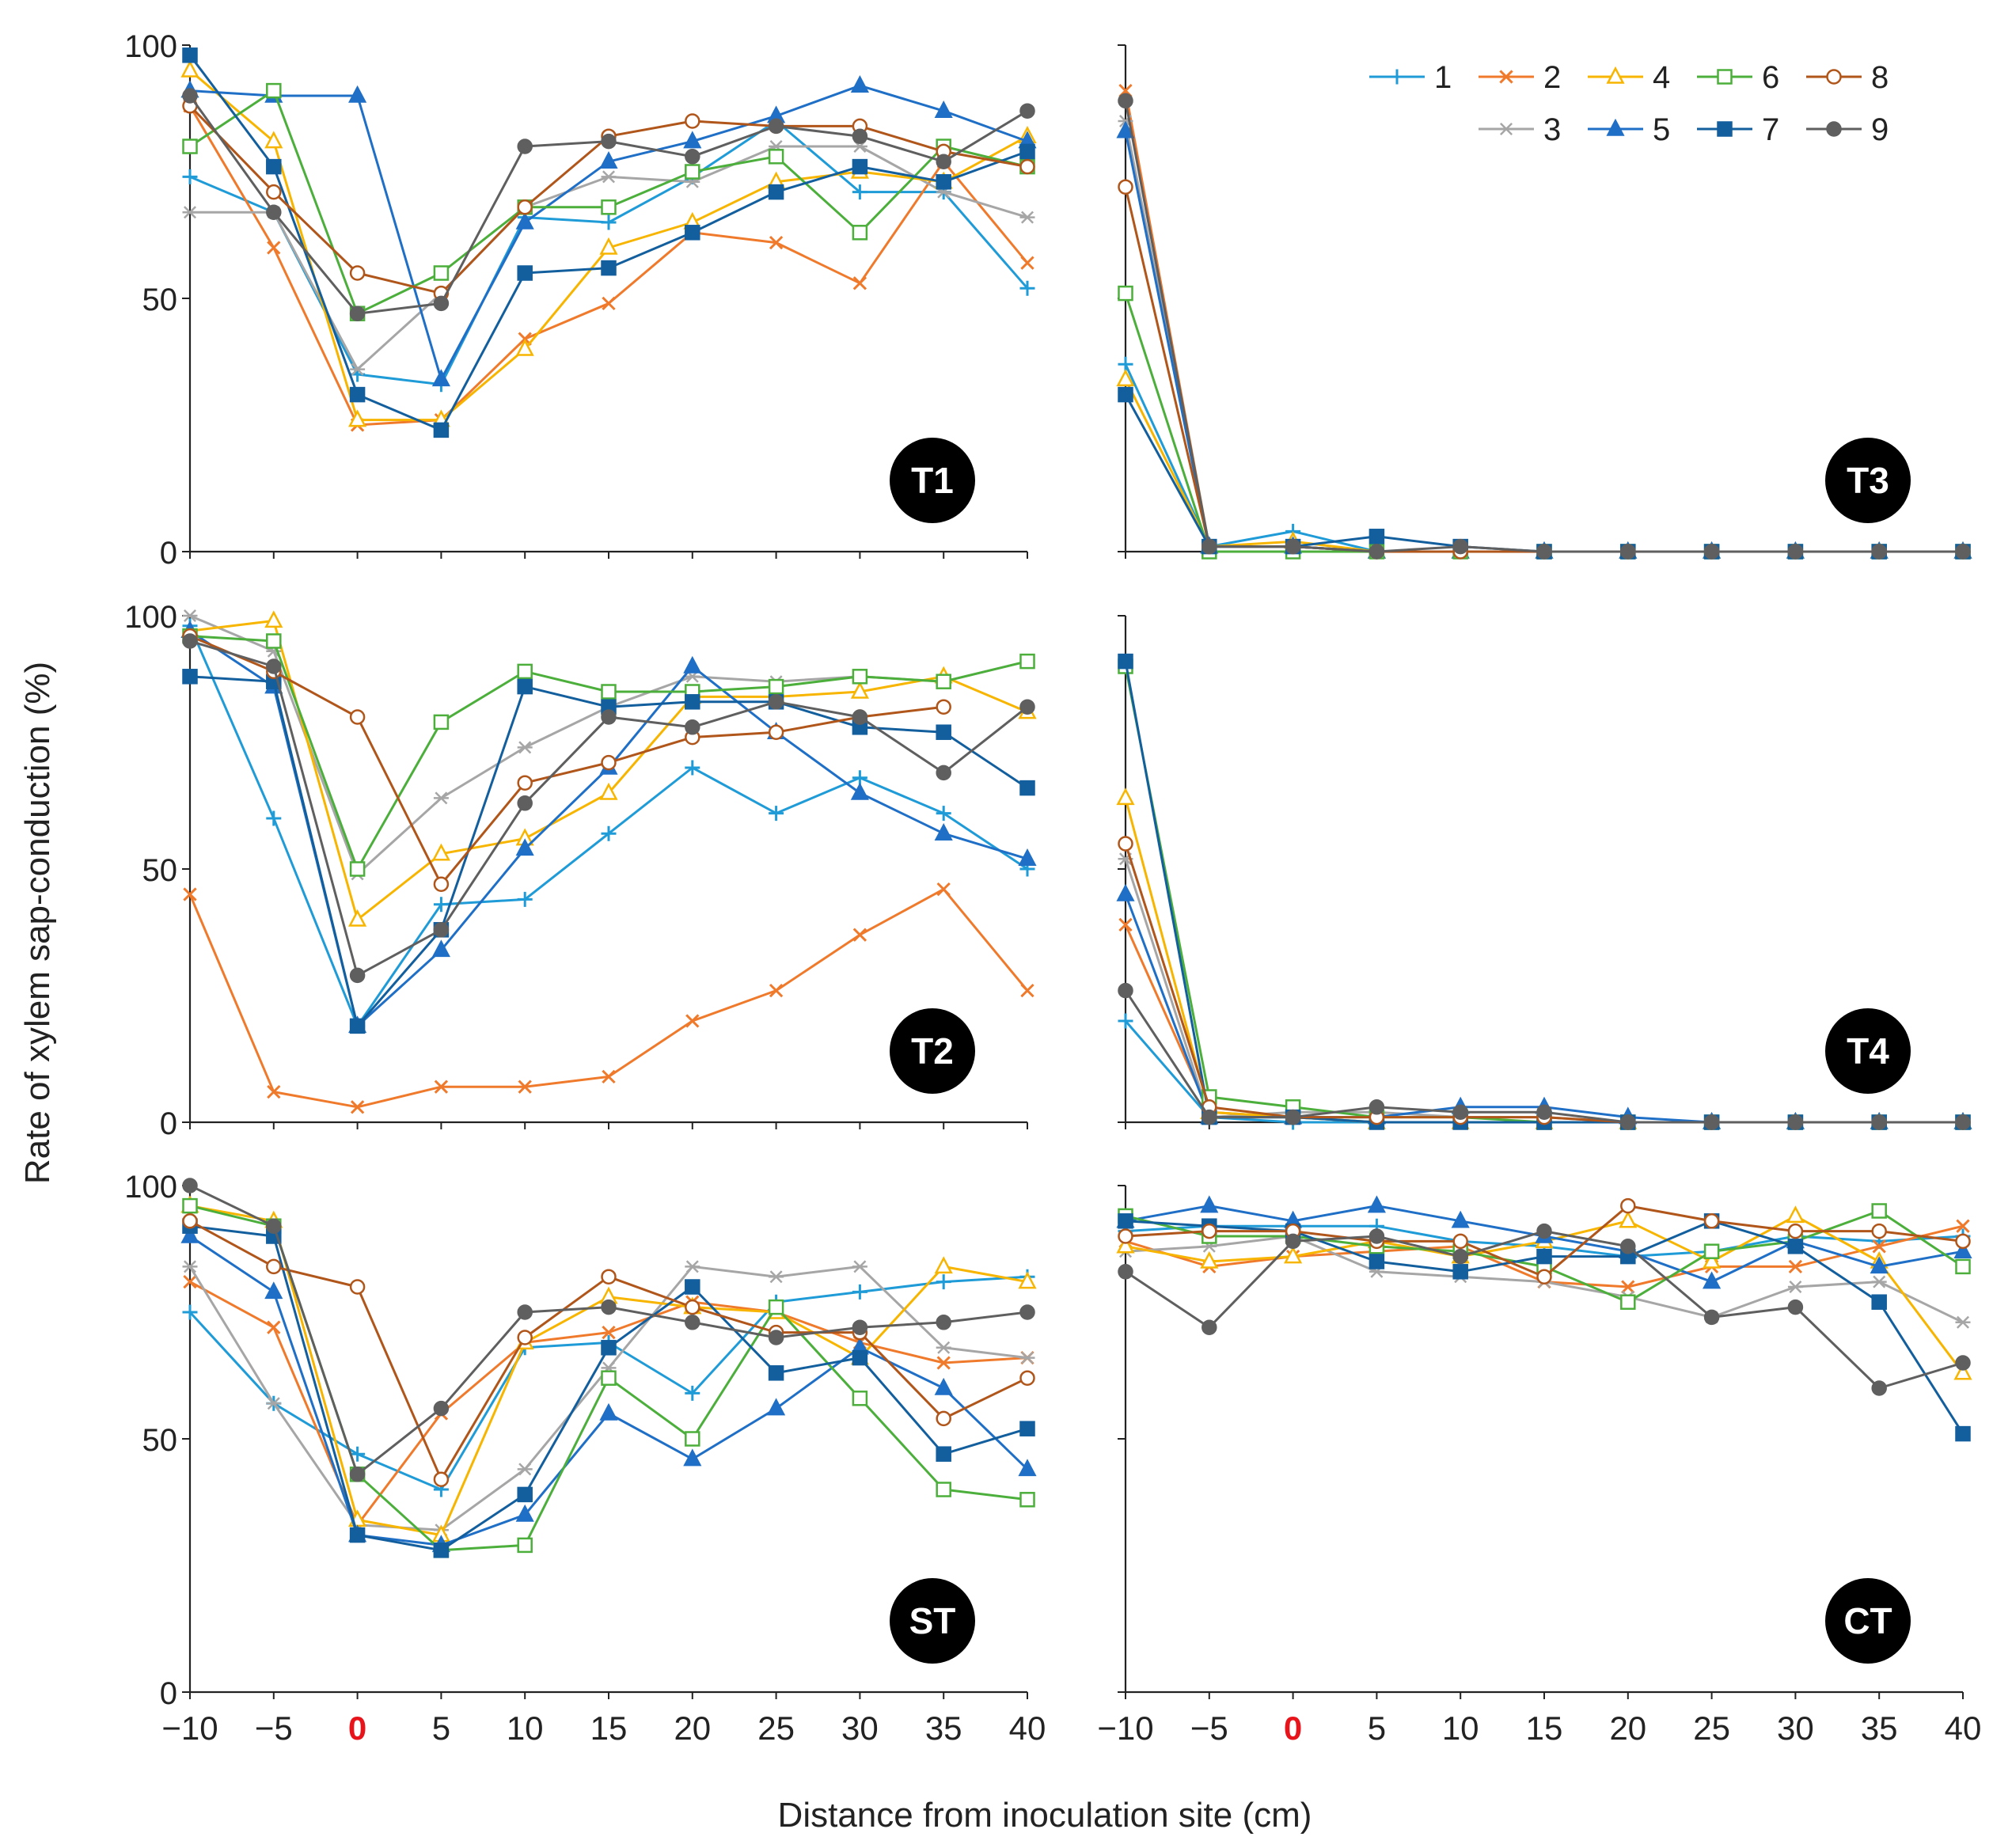 The width and height of the screenshot is (1993, 1848). I want to click on panel-t4-badge: T4, so click(1868, 1051).